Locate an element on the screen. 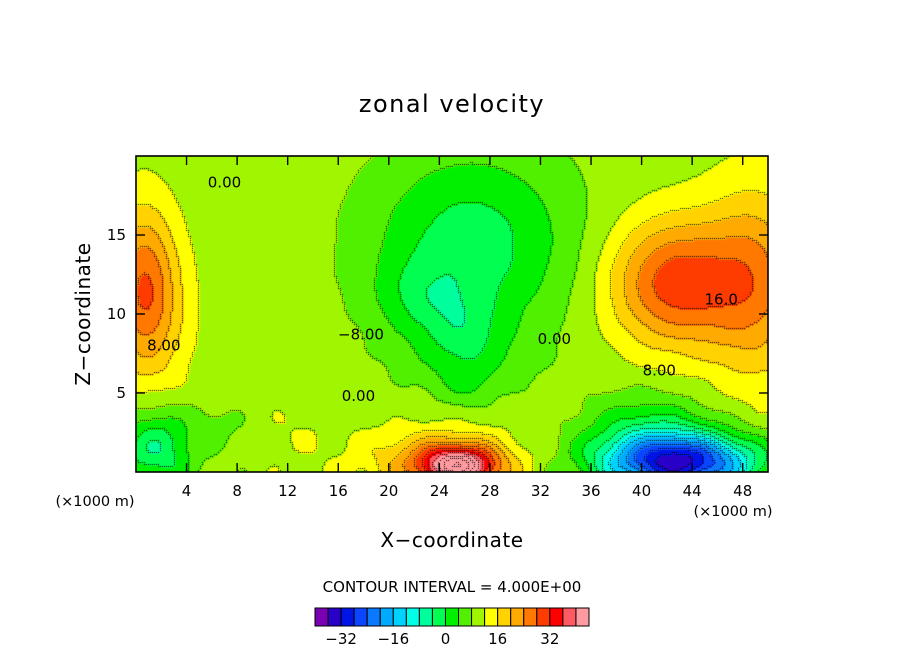 This screenshot has height=654, width=904. colorbar-tick-label: 32 is located at coordinates (549, 639).